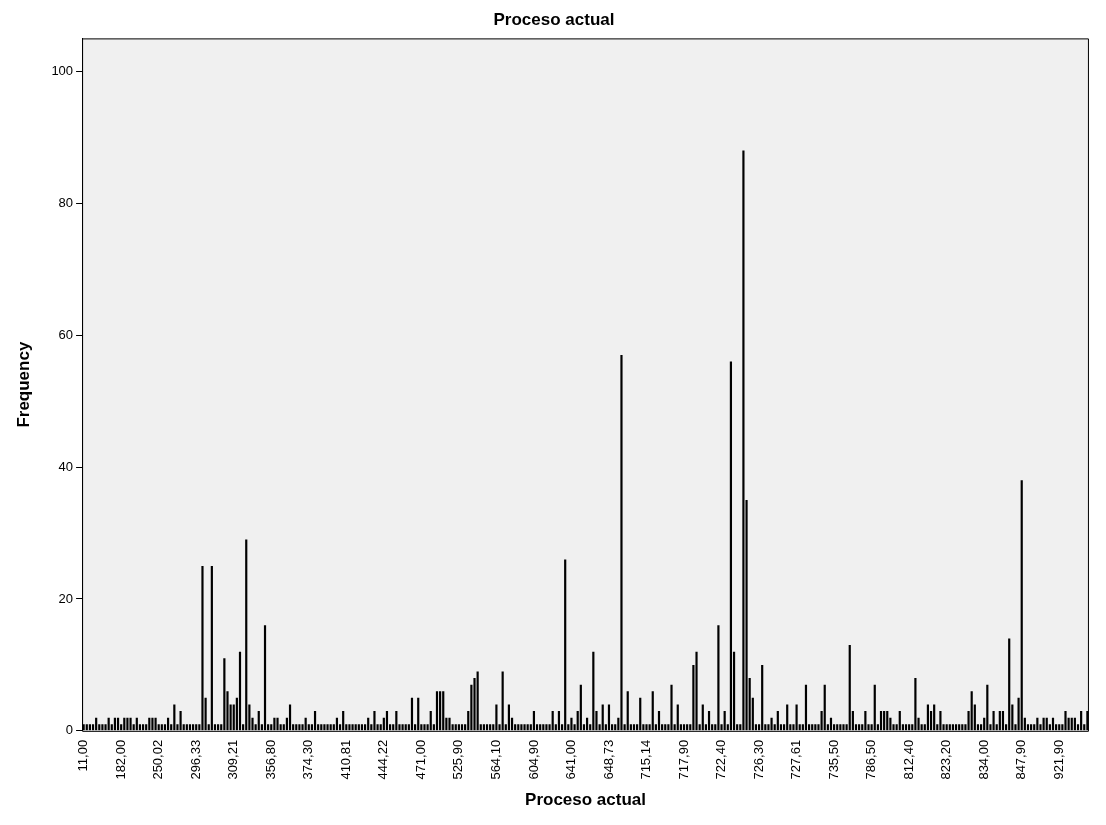  I want to click on x-tick-label: 648,73, so click(608, 759).